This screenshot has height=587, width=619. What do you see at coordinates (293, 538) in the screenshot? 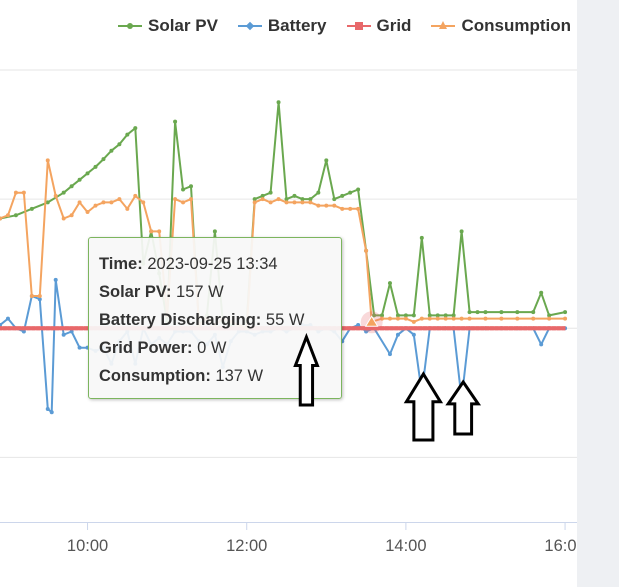
I see `x-axis: 10:00 12:00 14:00 16:00` at bounding box center [293, 538].